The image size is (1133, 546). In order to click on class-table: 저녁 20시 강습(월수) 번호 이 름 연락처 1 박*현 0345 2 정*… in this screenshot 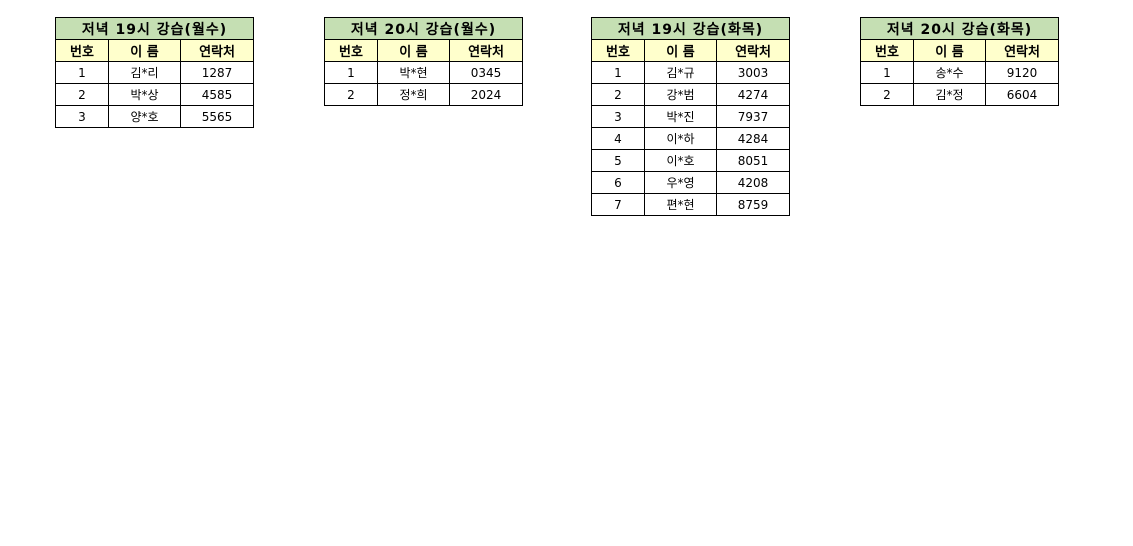, I will do `click(423, 61)`.